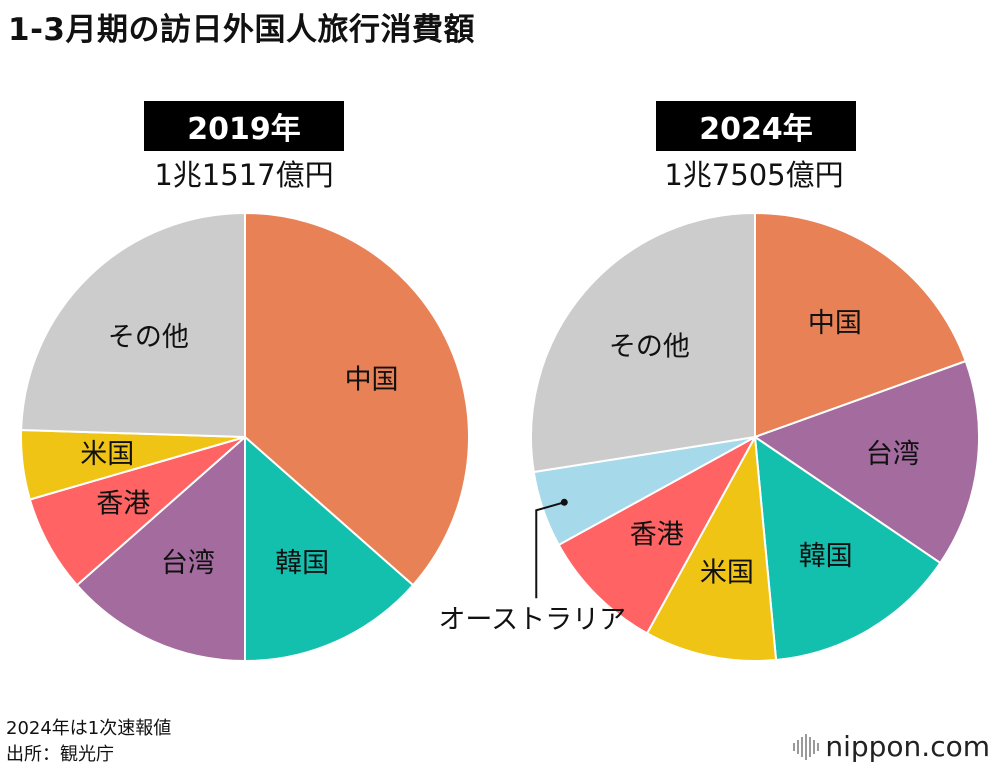  What do you see at coordinates (756, 126) in the screenshot?
I see `year-badge-2024: 2024年` at bounding box center [756, 126].